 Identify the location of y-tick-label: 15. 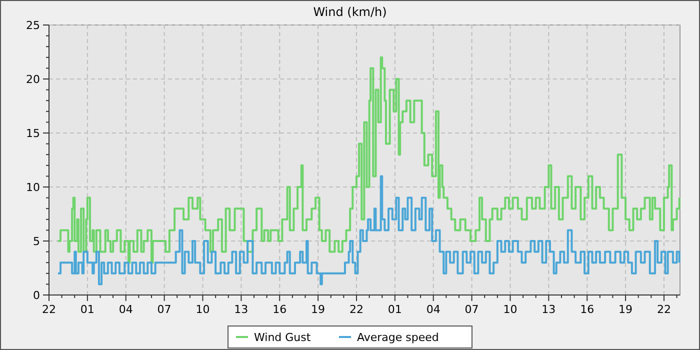
(33, 133).